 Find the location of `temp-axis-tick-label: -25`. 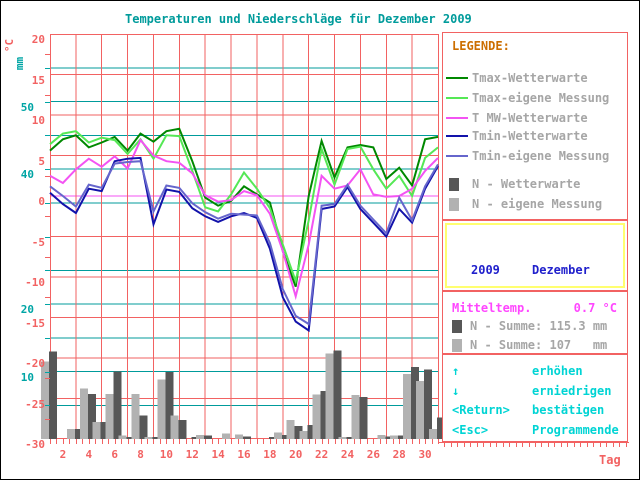

temp-axis-tick-label: -25 is located at coordinates (35, 404).